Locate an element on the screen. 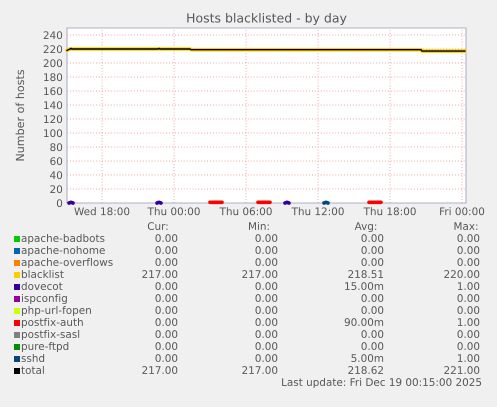  text: Last update: Fri Dec 19 00:15:00 2025 is located at coordinates (382, 383).